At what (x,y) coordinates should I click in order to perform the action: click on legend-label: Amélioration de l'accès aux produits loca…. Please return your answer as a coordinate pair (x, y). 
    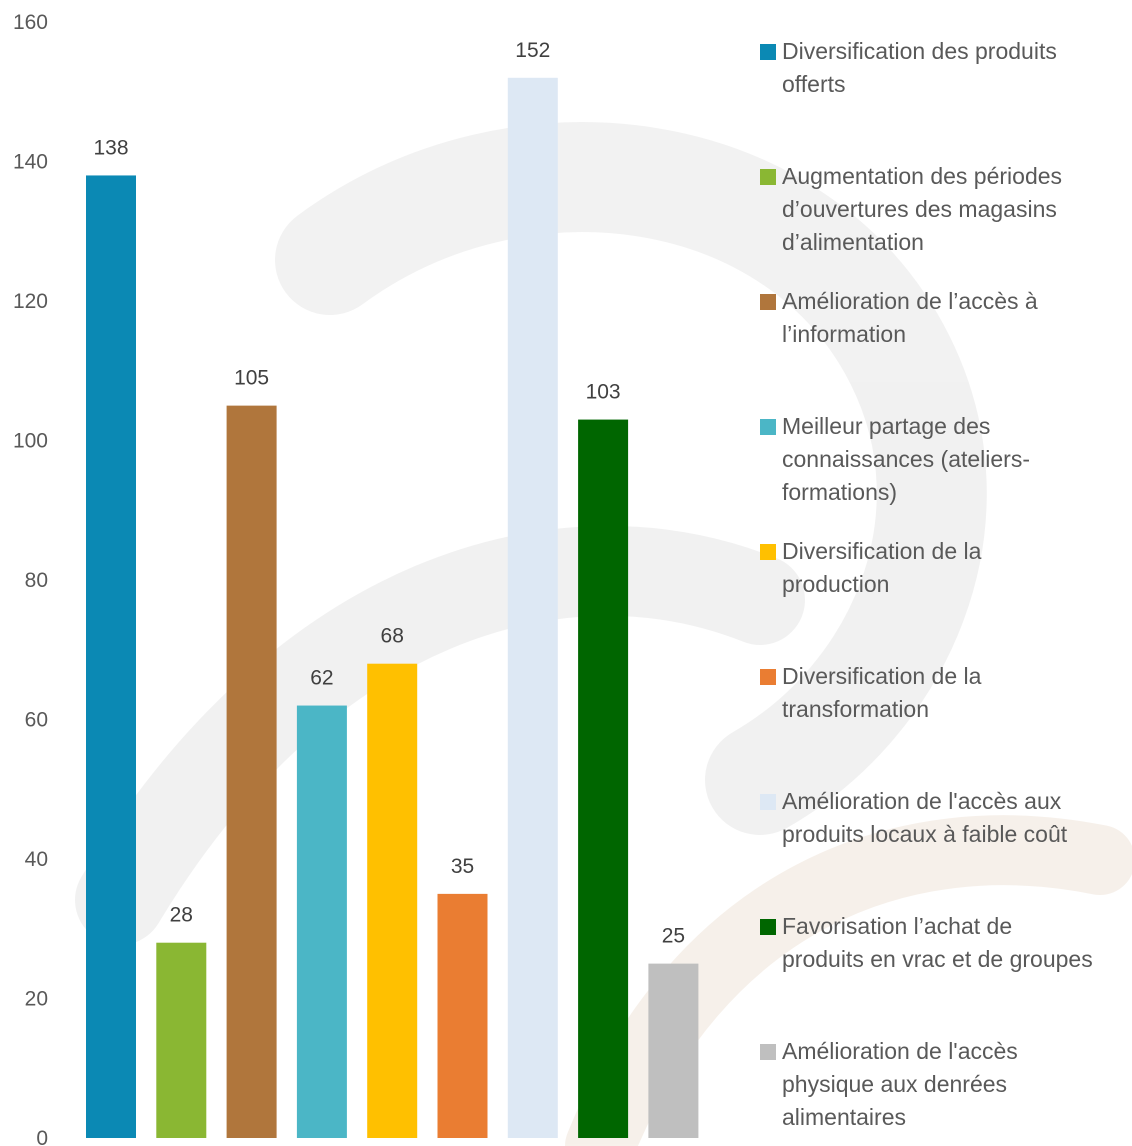
    Looking at the image, I should click on (925, 817).